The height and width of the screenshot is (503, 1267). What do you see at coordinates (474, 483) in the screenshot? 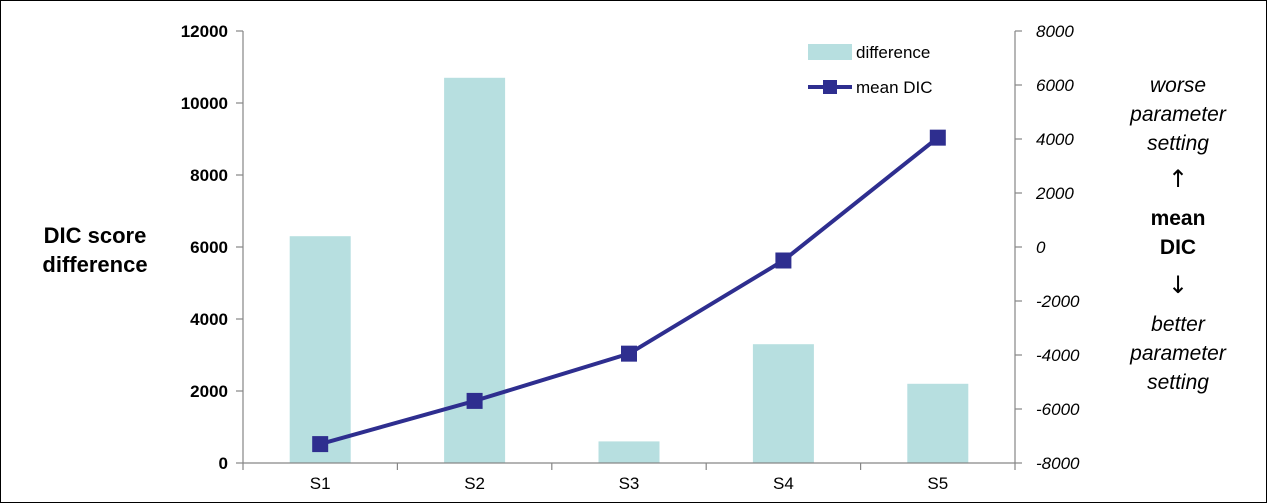
I see `x-tick-label: S2` at bounding box center [474, 483].